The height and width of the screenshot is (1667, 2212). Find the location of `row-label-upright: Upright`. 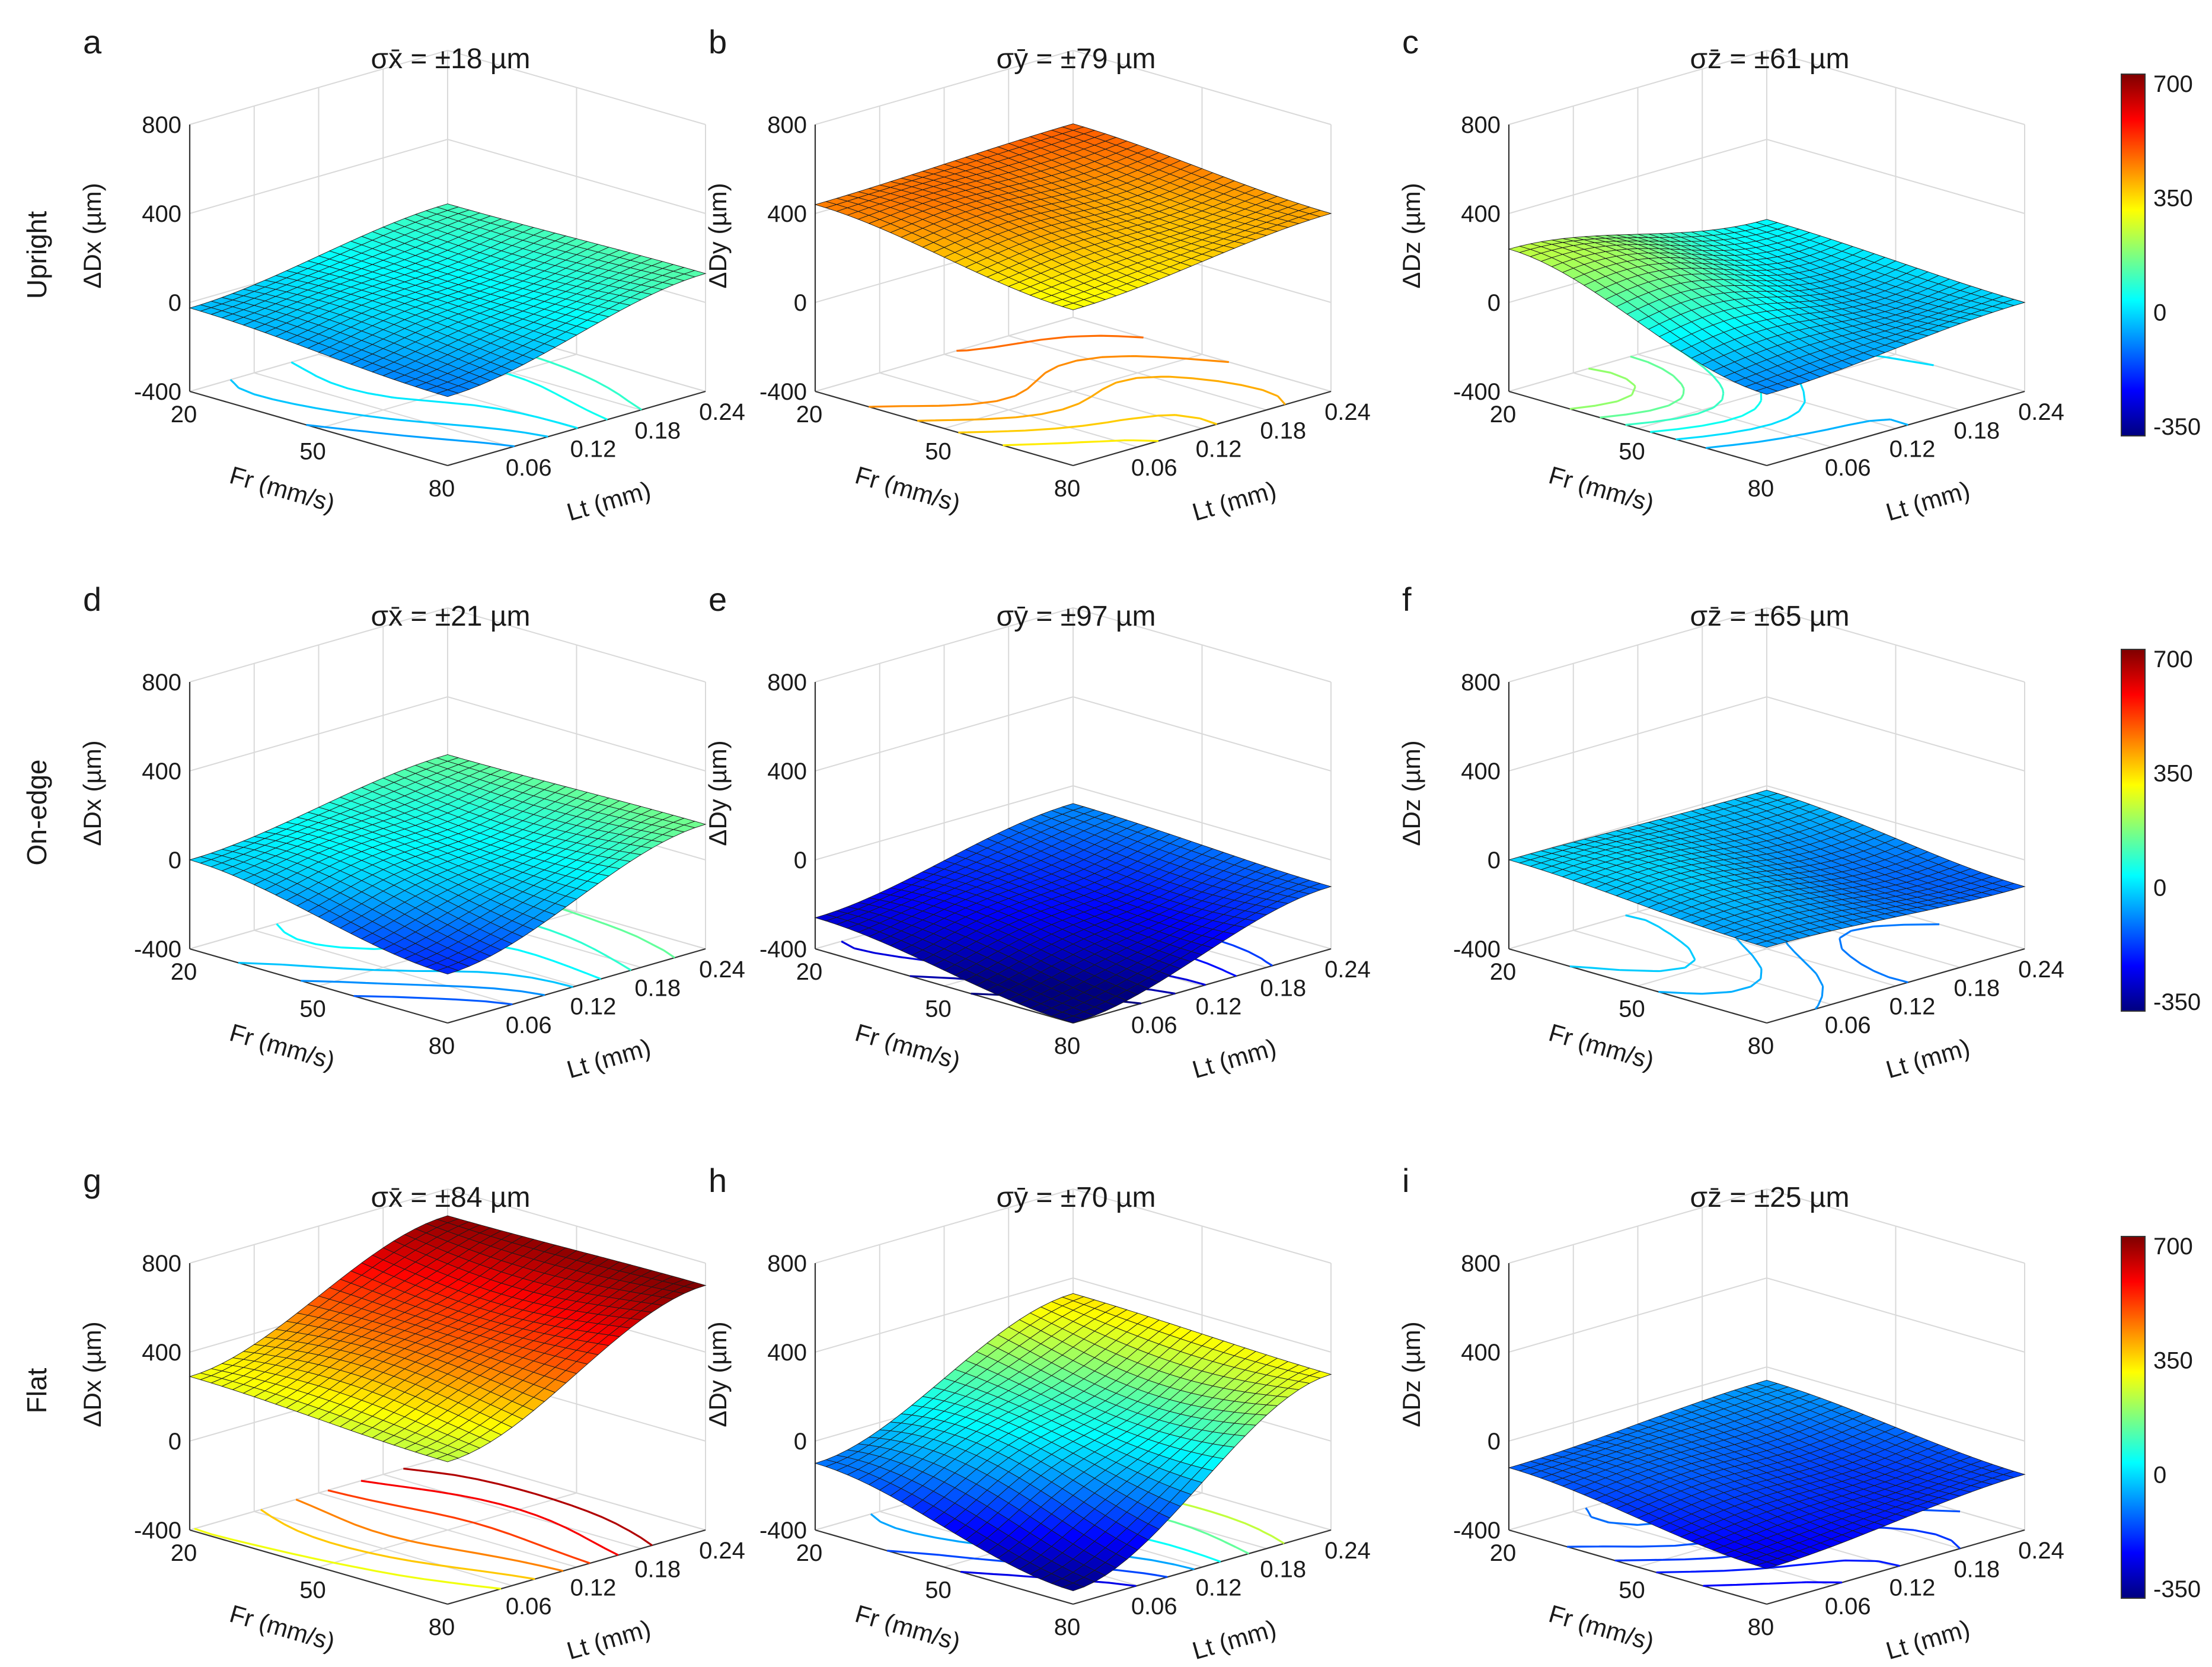

row-label-upright: Upright is located at coordinates (36, 255).